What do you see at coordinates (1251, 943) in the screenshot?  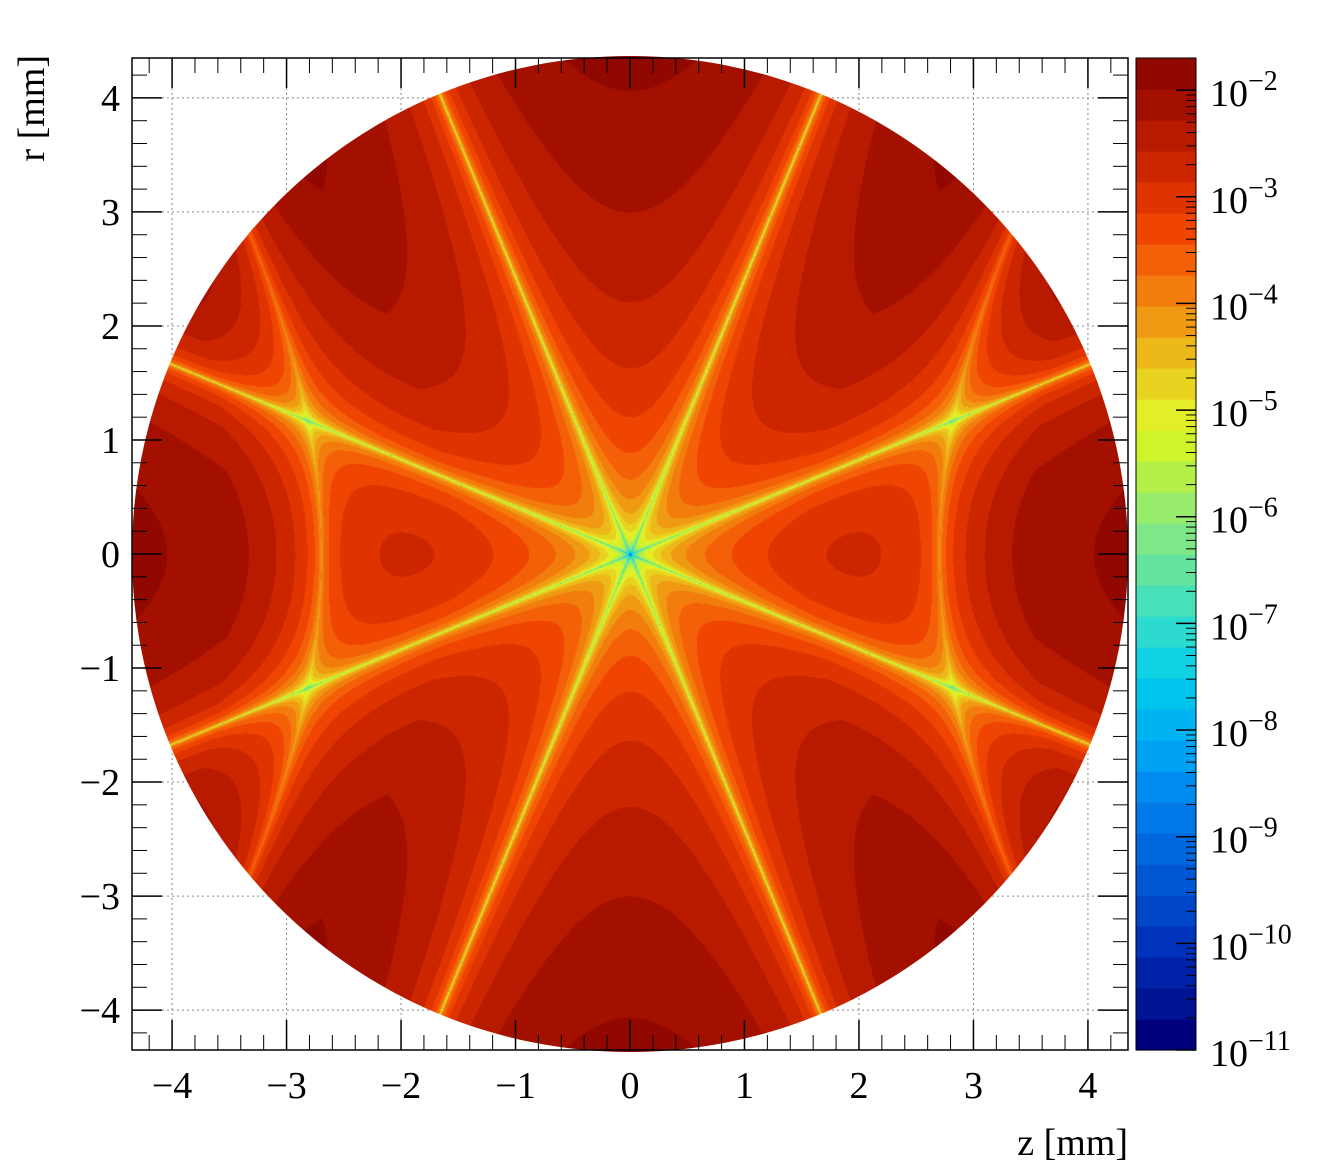 I see `colorbar-tick-label: 10⁻¹⁰` at bounding box center [1251, 943].